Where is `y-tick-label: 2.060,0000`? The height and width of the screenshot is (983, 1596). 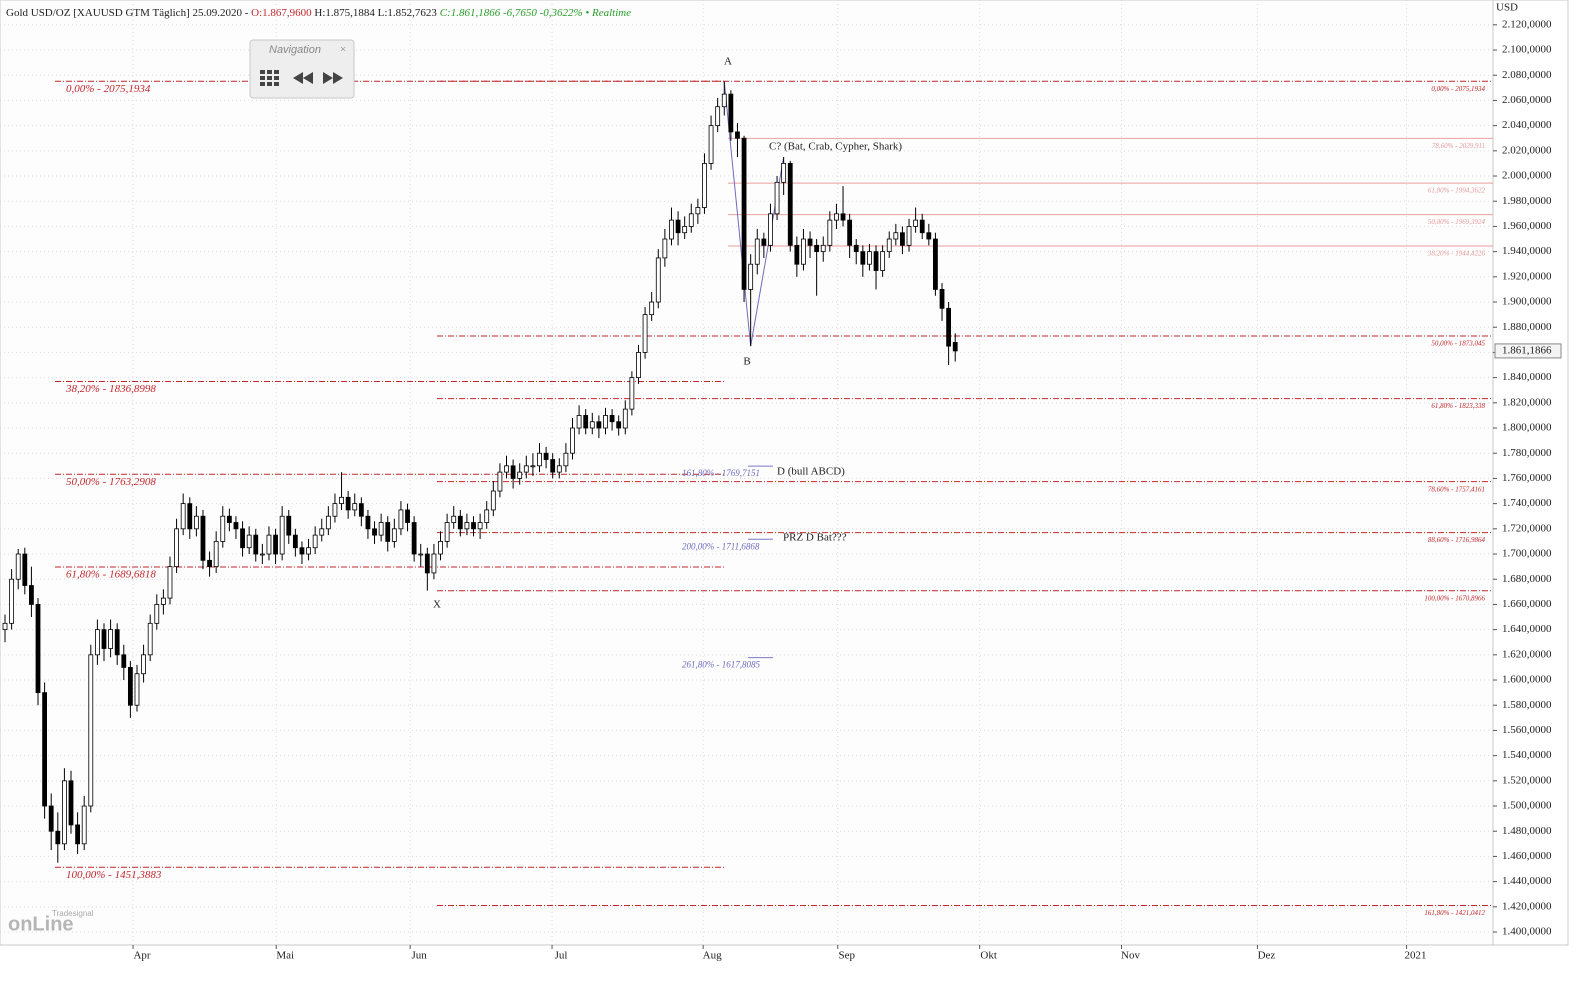
y-tick-label: 2.060,0000 is located at coordinates (1527, 100).